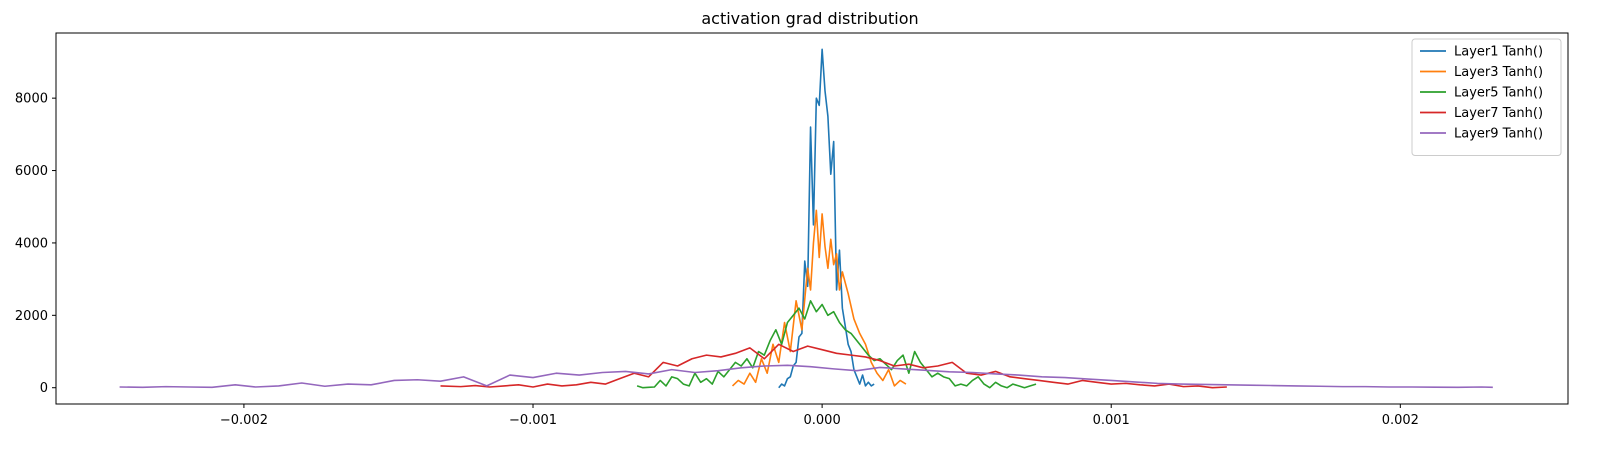  Describe the element at coordinates (1498, 113) in the screenshot. I see `legend-label: Layer7 Tanh()` at that location.